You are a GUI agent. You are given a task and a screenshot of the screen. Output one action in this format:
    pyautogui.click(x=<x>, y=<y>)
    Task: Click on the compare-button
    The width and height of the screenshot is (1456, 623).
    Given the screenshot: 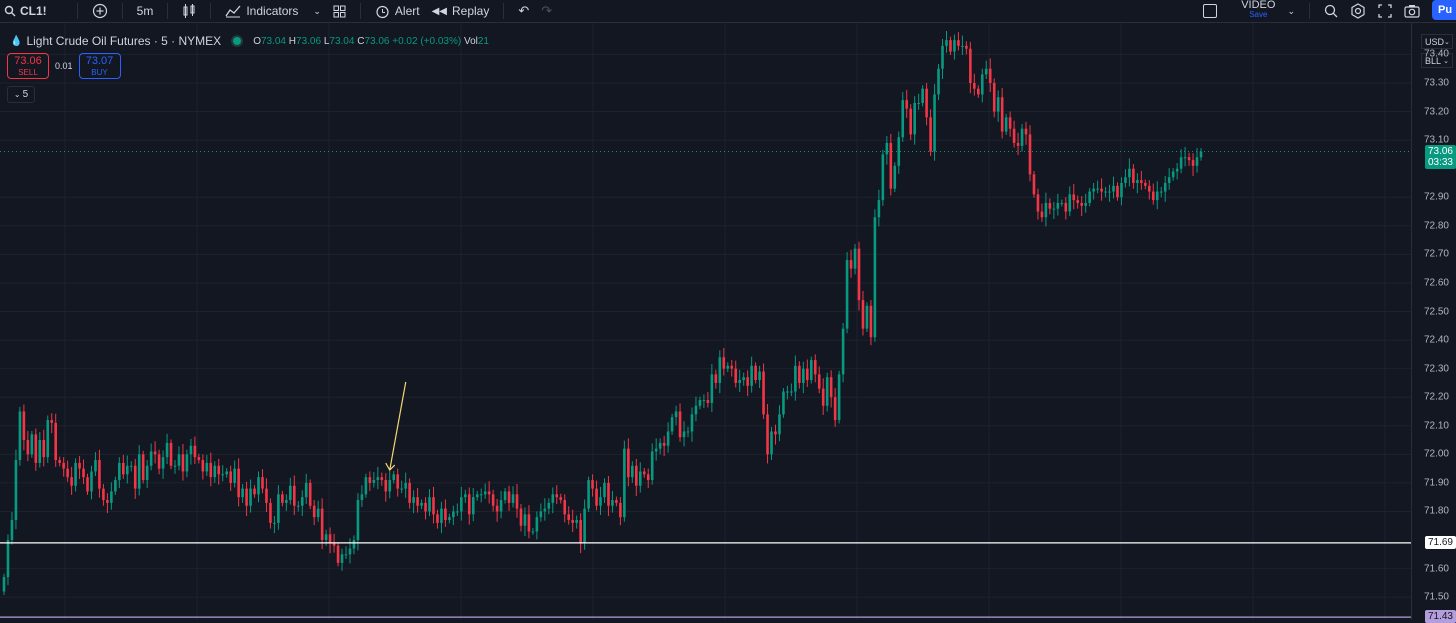 What is the action you would take?
    pyautogui.click(x=100, y=11)
    